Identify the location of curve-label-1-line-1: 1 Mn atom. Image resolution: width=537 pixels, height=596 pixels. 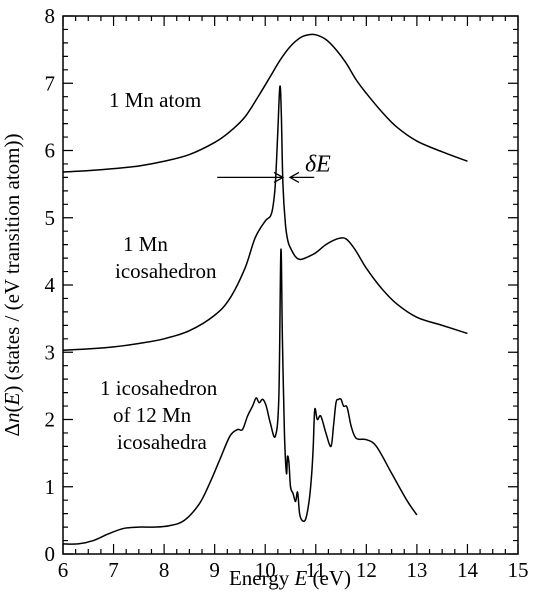
(155, 100).